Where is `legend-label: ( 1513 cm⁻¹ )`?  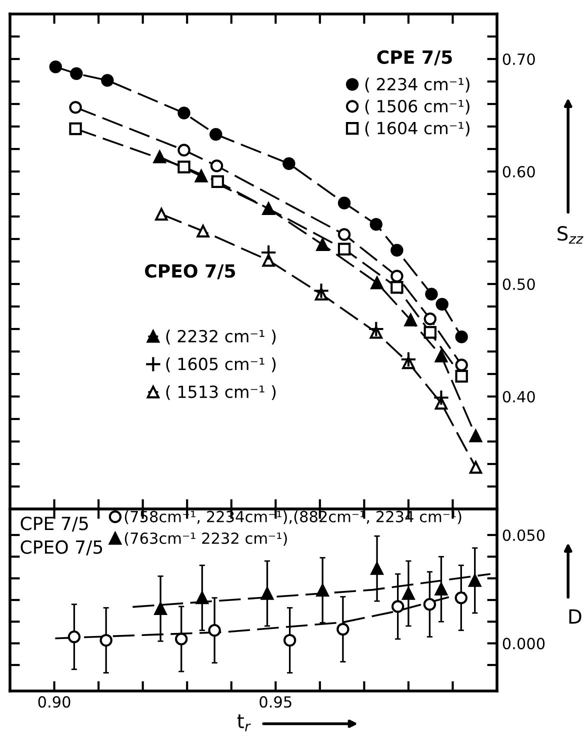 legend-label: ( 1513 cm⁻¹ ) is located at coordinates (221, 392).